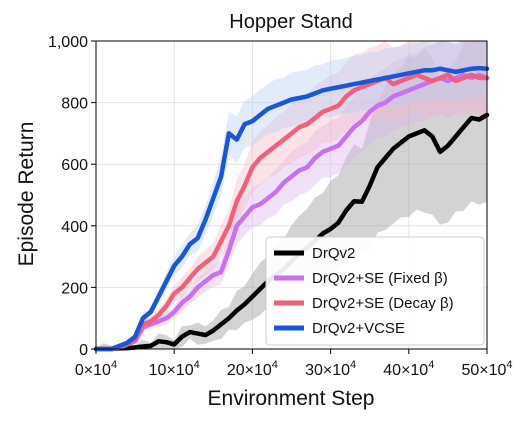 The image size is (532, 425). I want to click on x-tick-label: 0×10⁴, so click(96, 369).